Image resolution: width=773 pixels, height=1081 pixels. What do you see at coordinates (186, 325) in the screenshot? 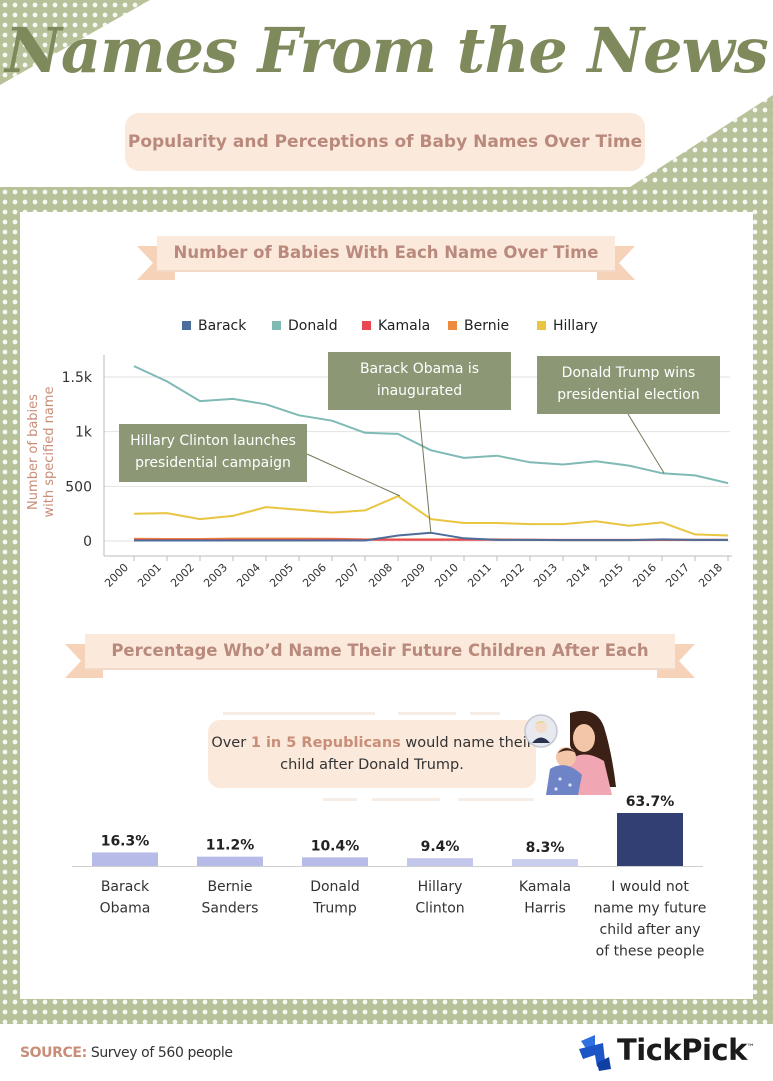
I see `legend-swatch-barack` at bounding box center [186, 325].